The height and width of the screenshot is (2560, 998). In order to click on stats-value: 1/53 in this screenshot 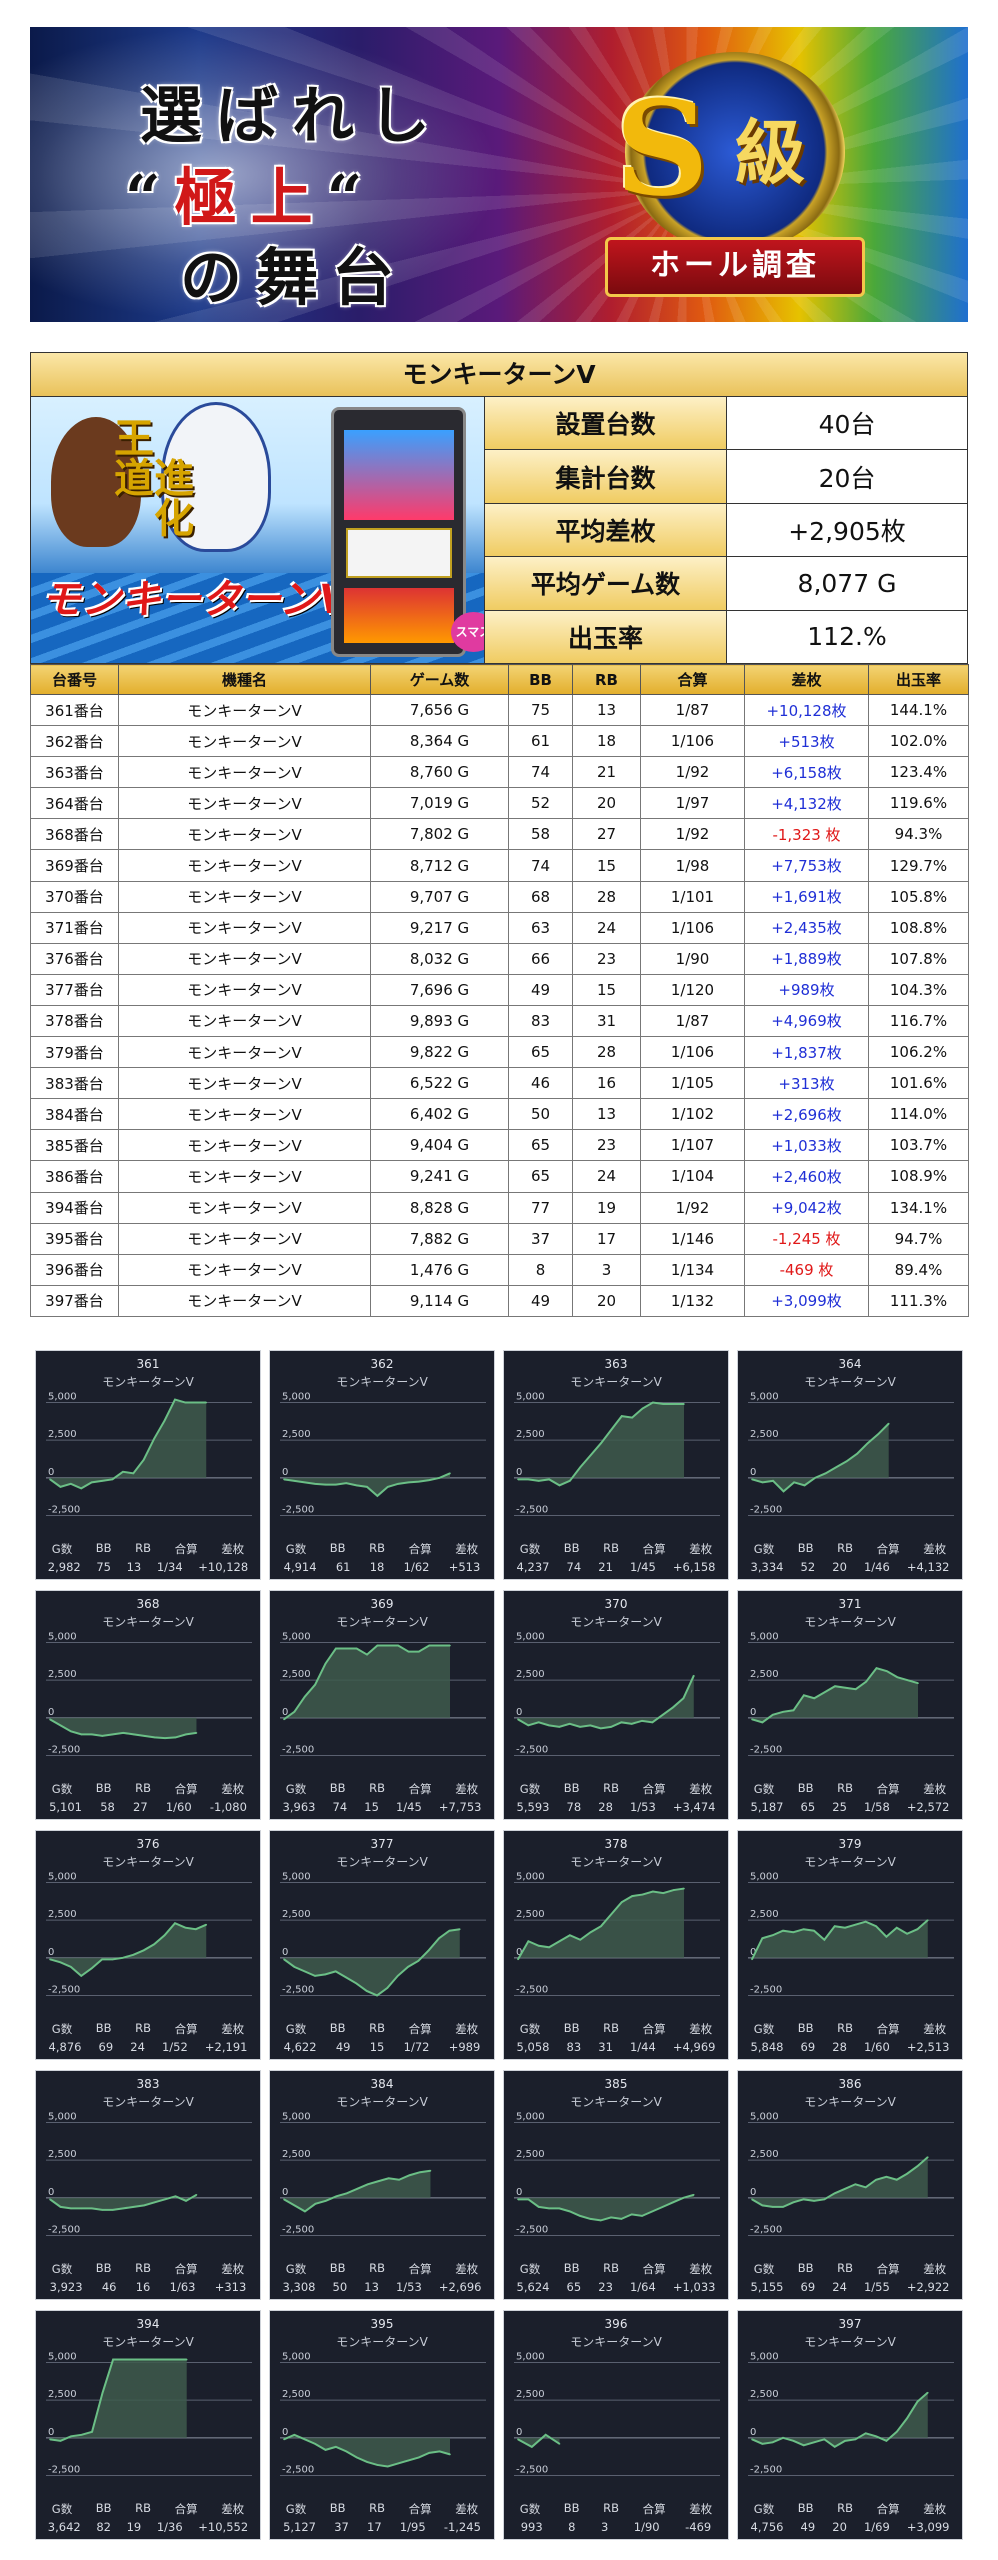, I will do `click(408, 2287)`.